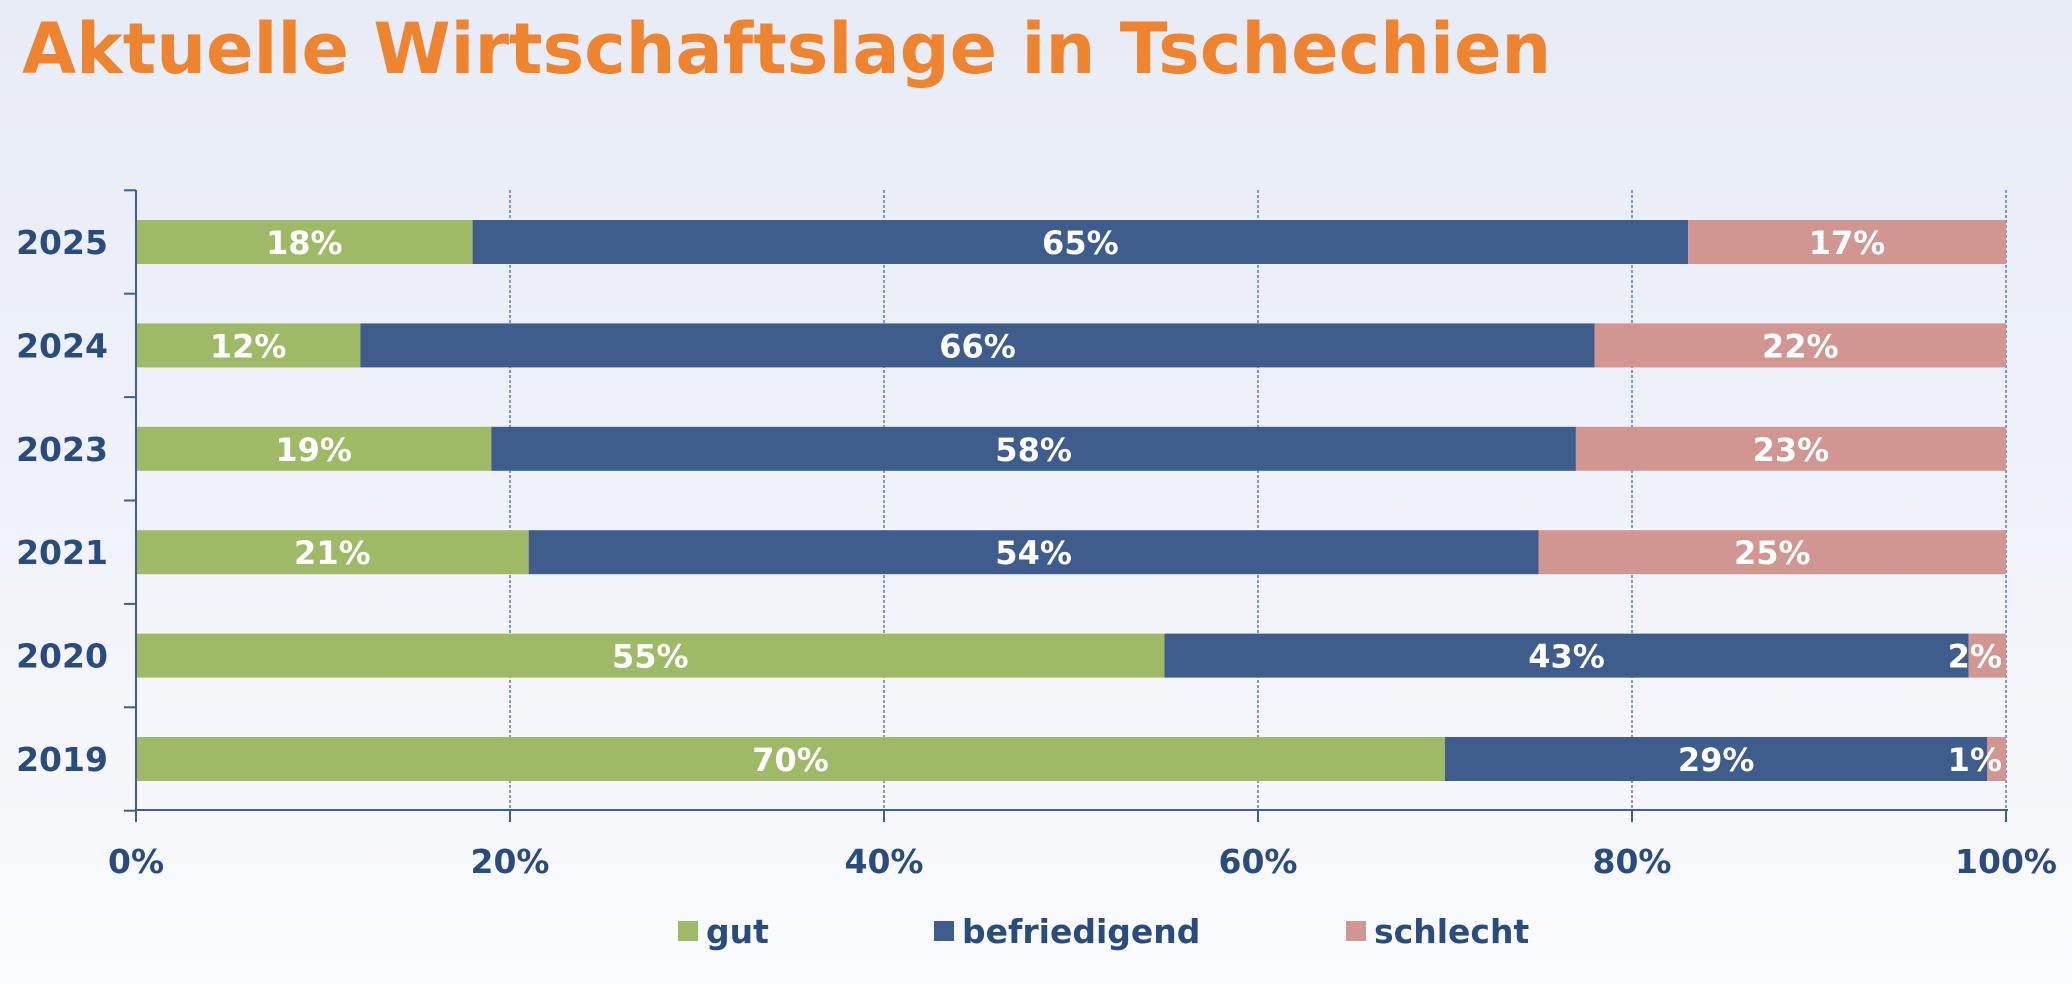 The image size is (2072, 984). What do you see at coordinates (136, 861) in the screenshot?
I see `x-tick-label: 0%` at bounding box center [136, 861].